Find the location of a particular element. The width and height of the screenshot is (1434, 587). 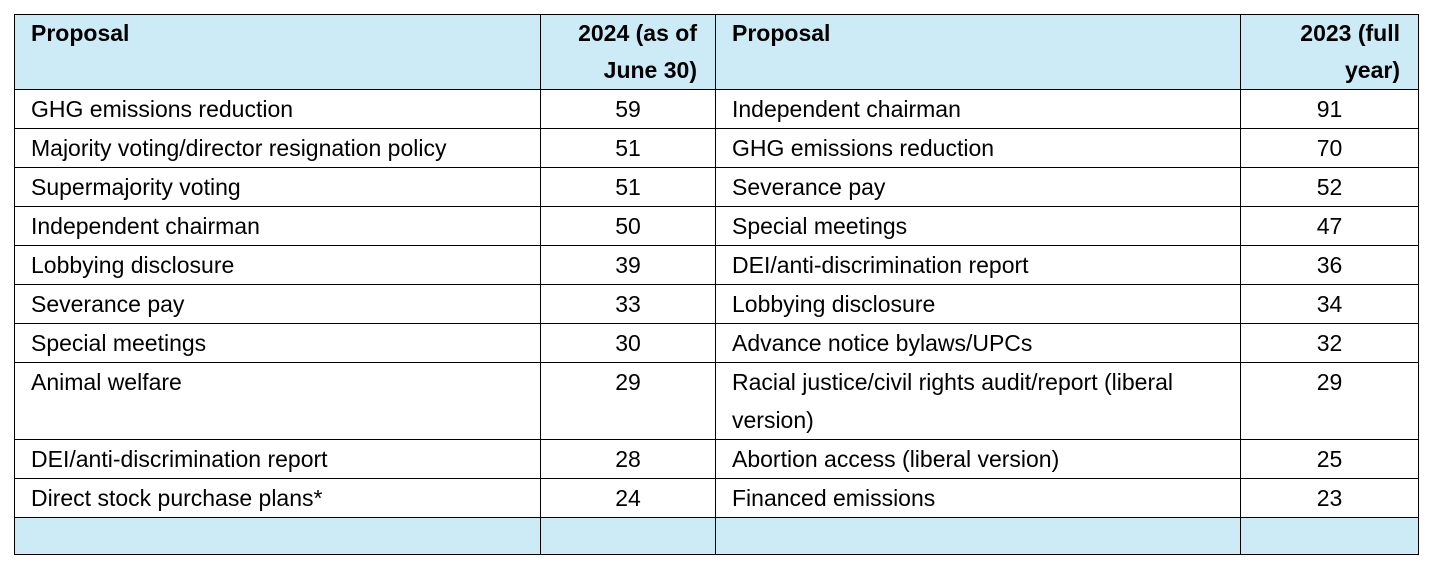

count-cell: 23 is located at coordinates (1329, 498).